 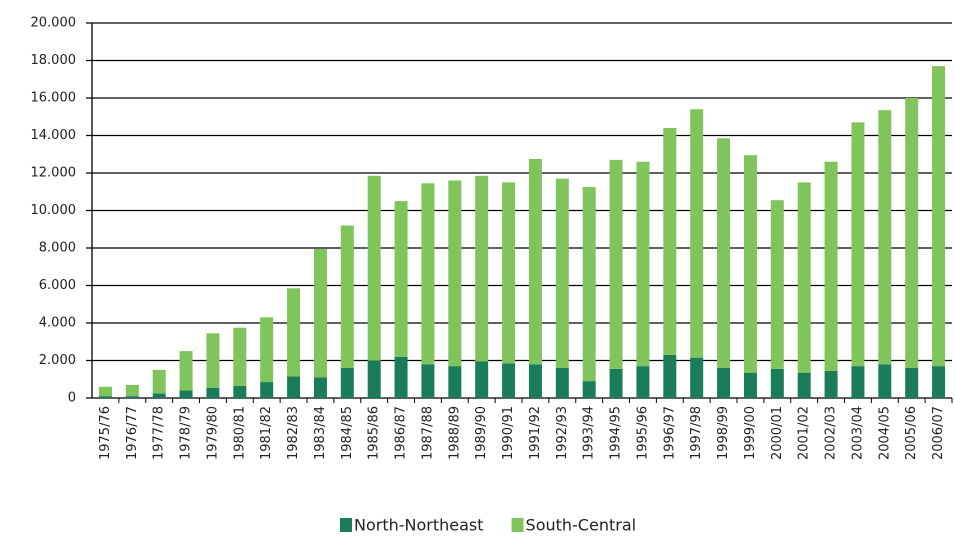 What do you see at coordinates (857, 433) in the screenshot?
I see `x-tick-label: 2003/04` at bounding box center [857, 433].